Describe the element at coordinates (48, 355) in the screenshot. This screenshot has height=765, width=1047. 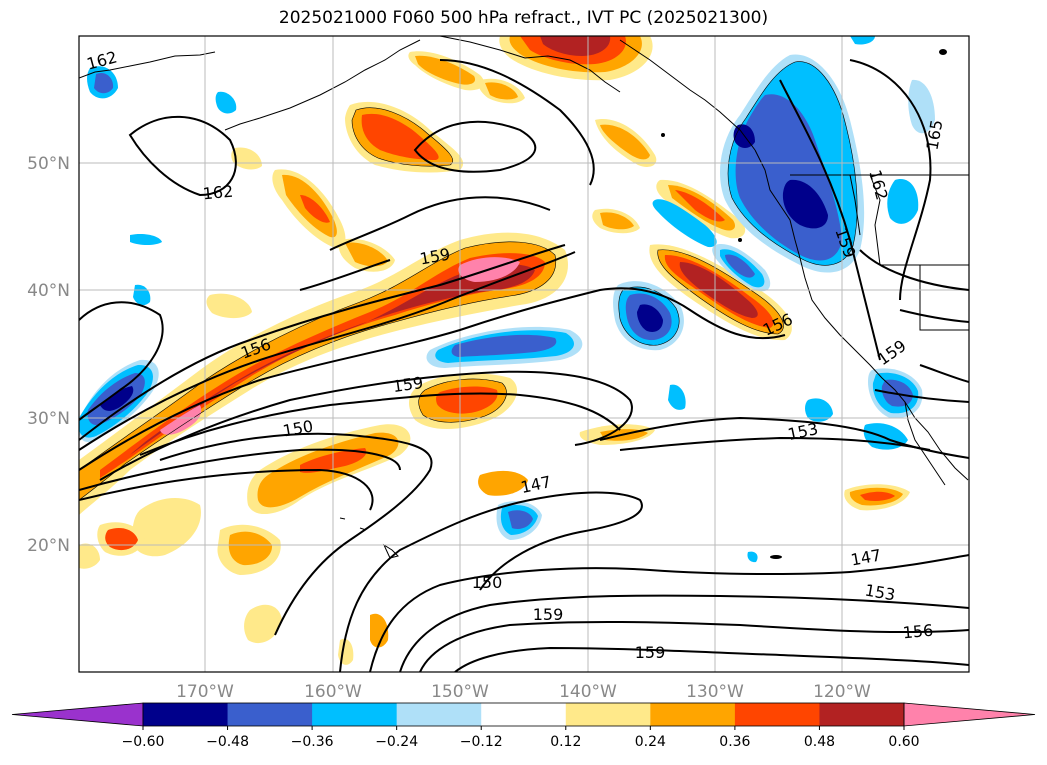
I see `latitude-axis: 50°N 40°N 30°N 20°N` at that location.